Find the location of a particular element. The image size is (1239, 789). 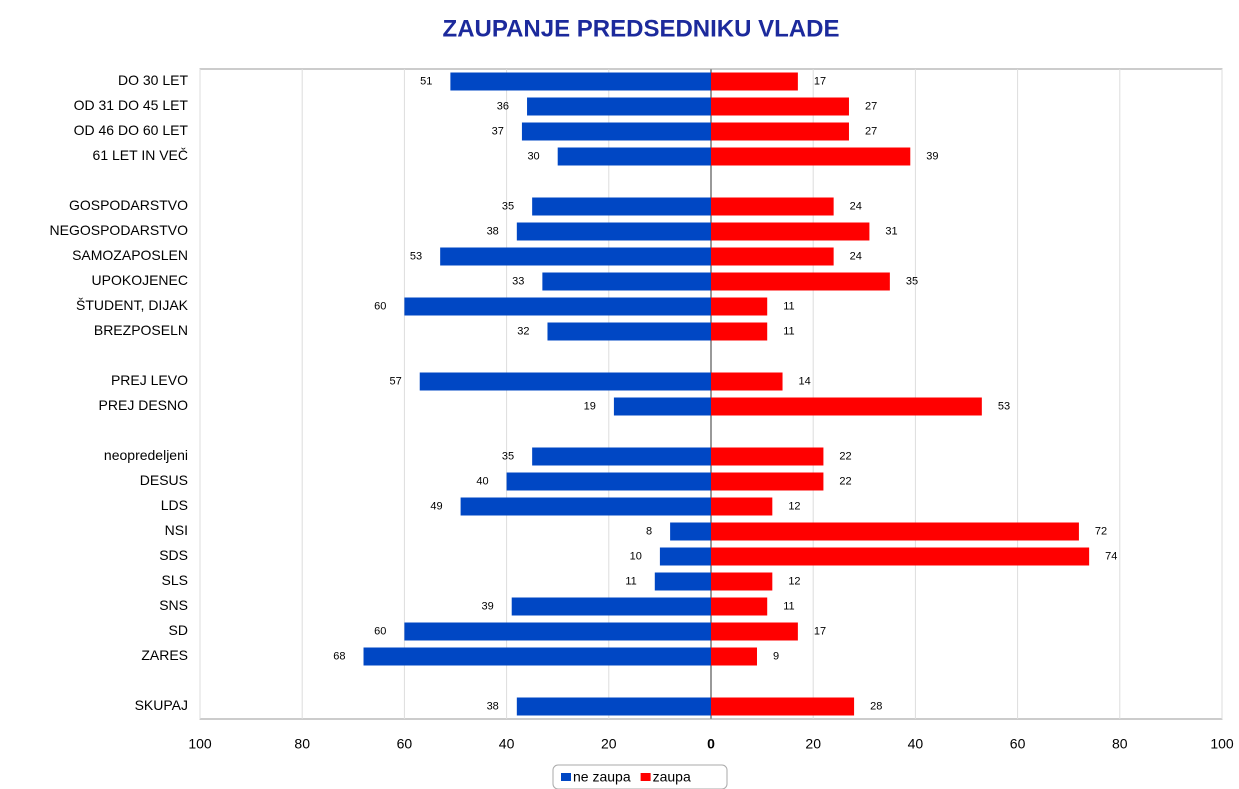

value-label: 57 is located at coordinates (395, 381).